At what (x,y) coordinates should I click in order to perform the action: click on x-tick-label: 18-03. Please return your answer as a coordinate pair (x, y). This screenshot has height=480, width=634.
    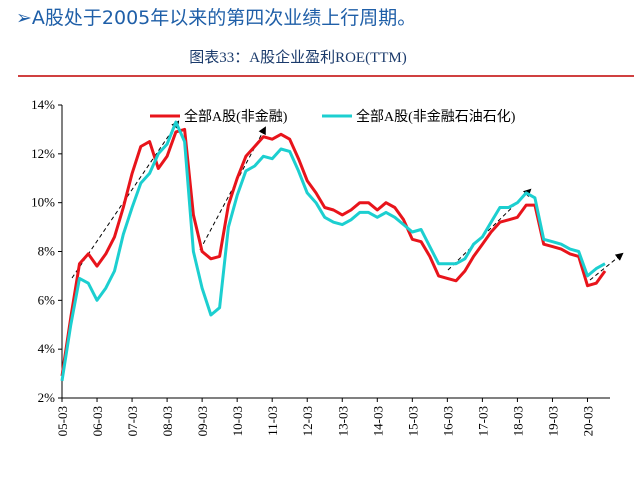
    Looking at the image, I should click on (517, 421).